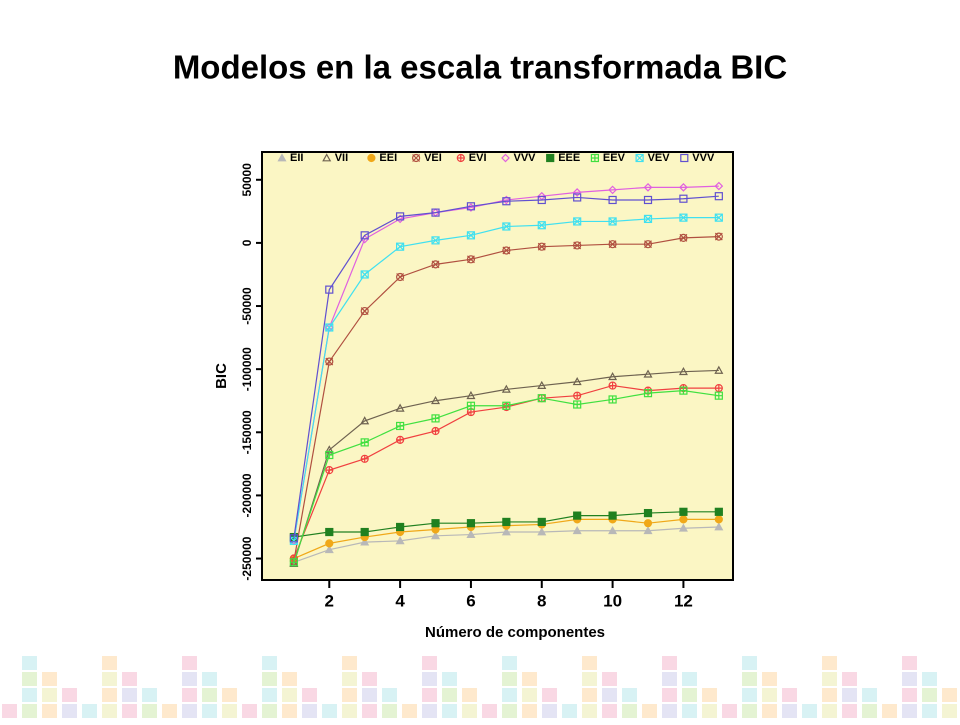  What do you see at coordinates (496, 158) in the screenshot?
I see `legend: EII VII EEI VEI EVI VVV EEE EEV VEV VVV` at bounding box center [496, 158].